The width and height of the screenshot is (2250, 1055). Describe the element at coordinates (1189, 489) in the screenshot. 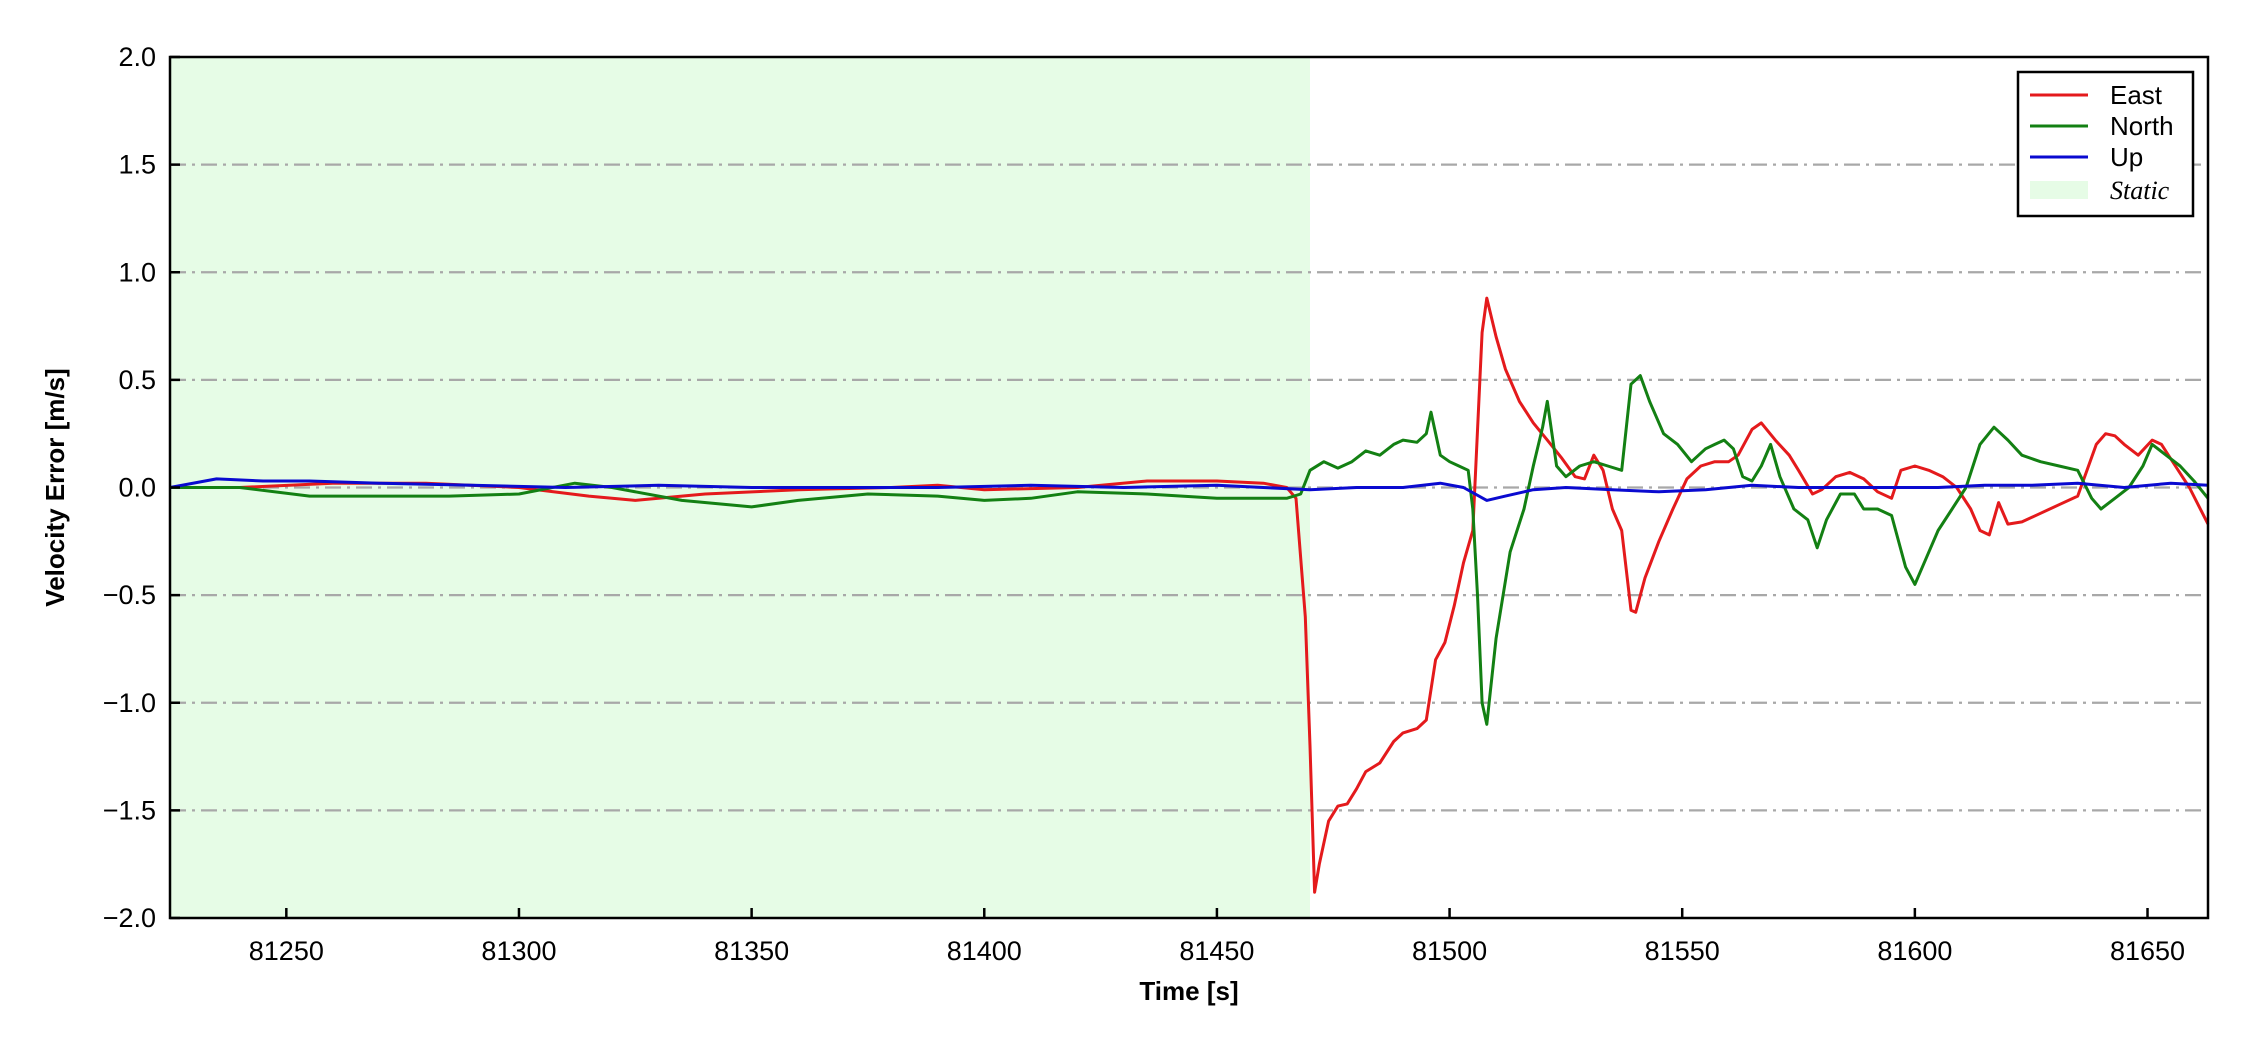

I see `series-line-up` at that location.